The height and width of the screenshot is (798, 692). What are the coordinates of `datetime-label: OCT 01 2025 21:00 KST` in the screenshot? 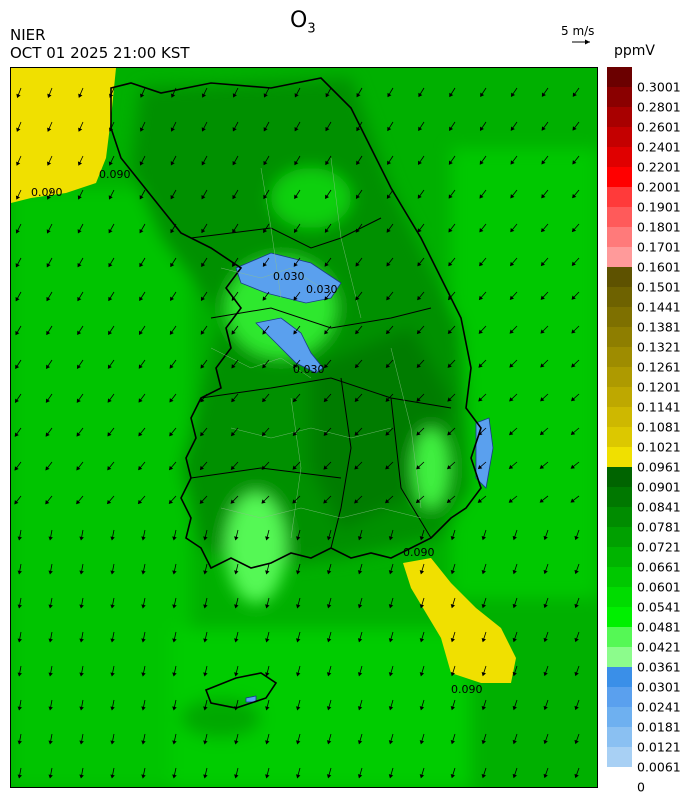 It's located at (100, 53).